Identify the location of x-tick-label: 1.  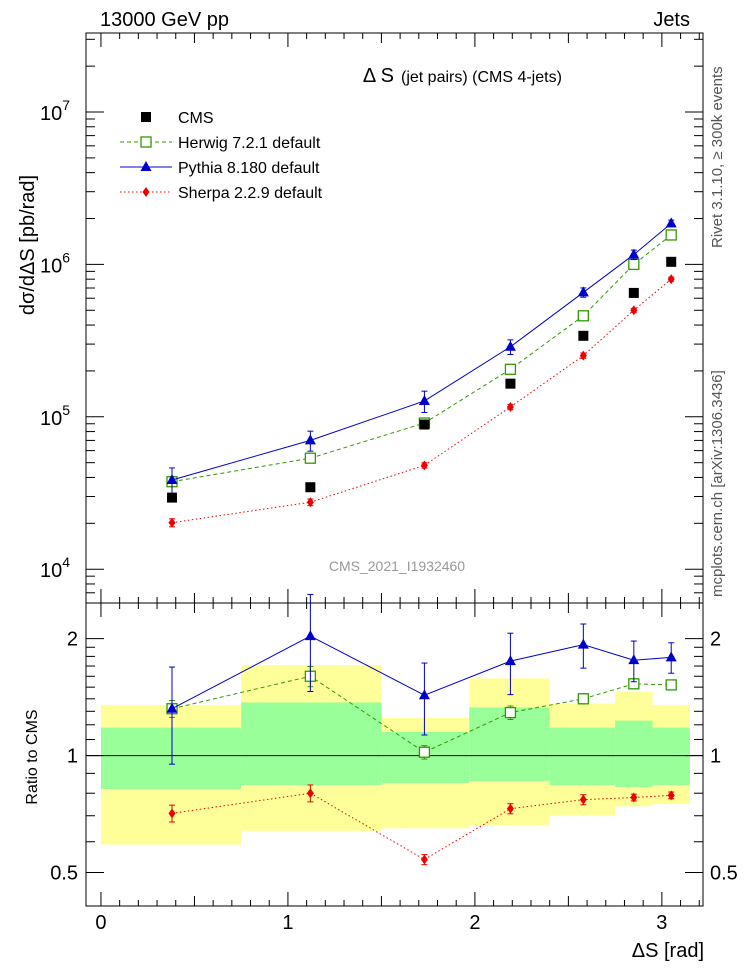
(287, 923).